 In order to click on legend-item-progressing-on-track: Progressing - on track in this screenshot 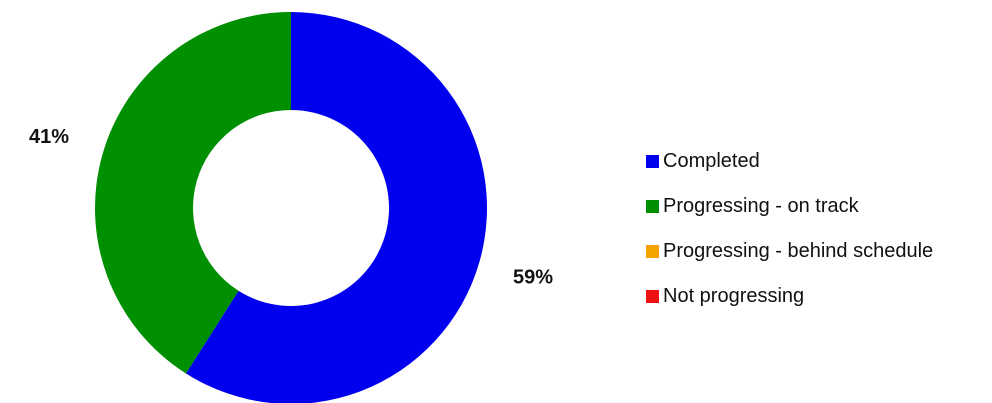, I will do `click(789, 206)`.